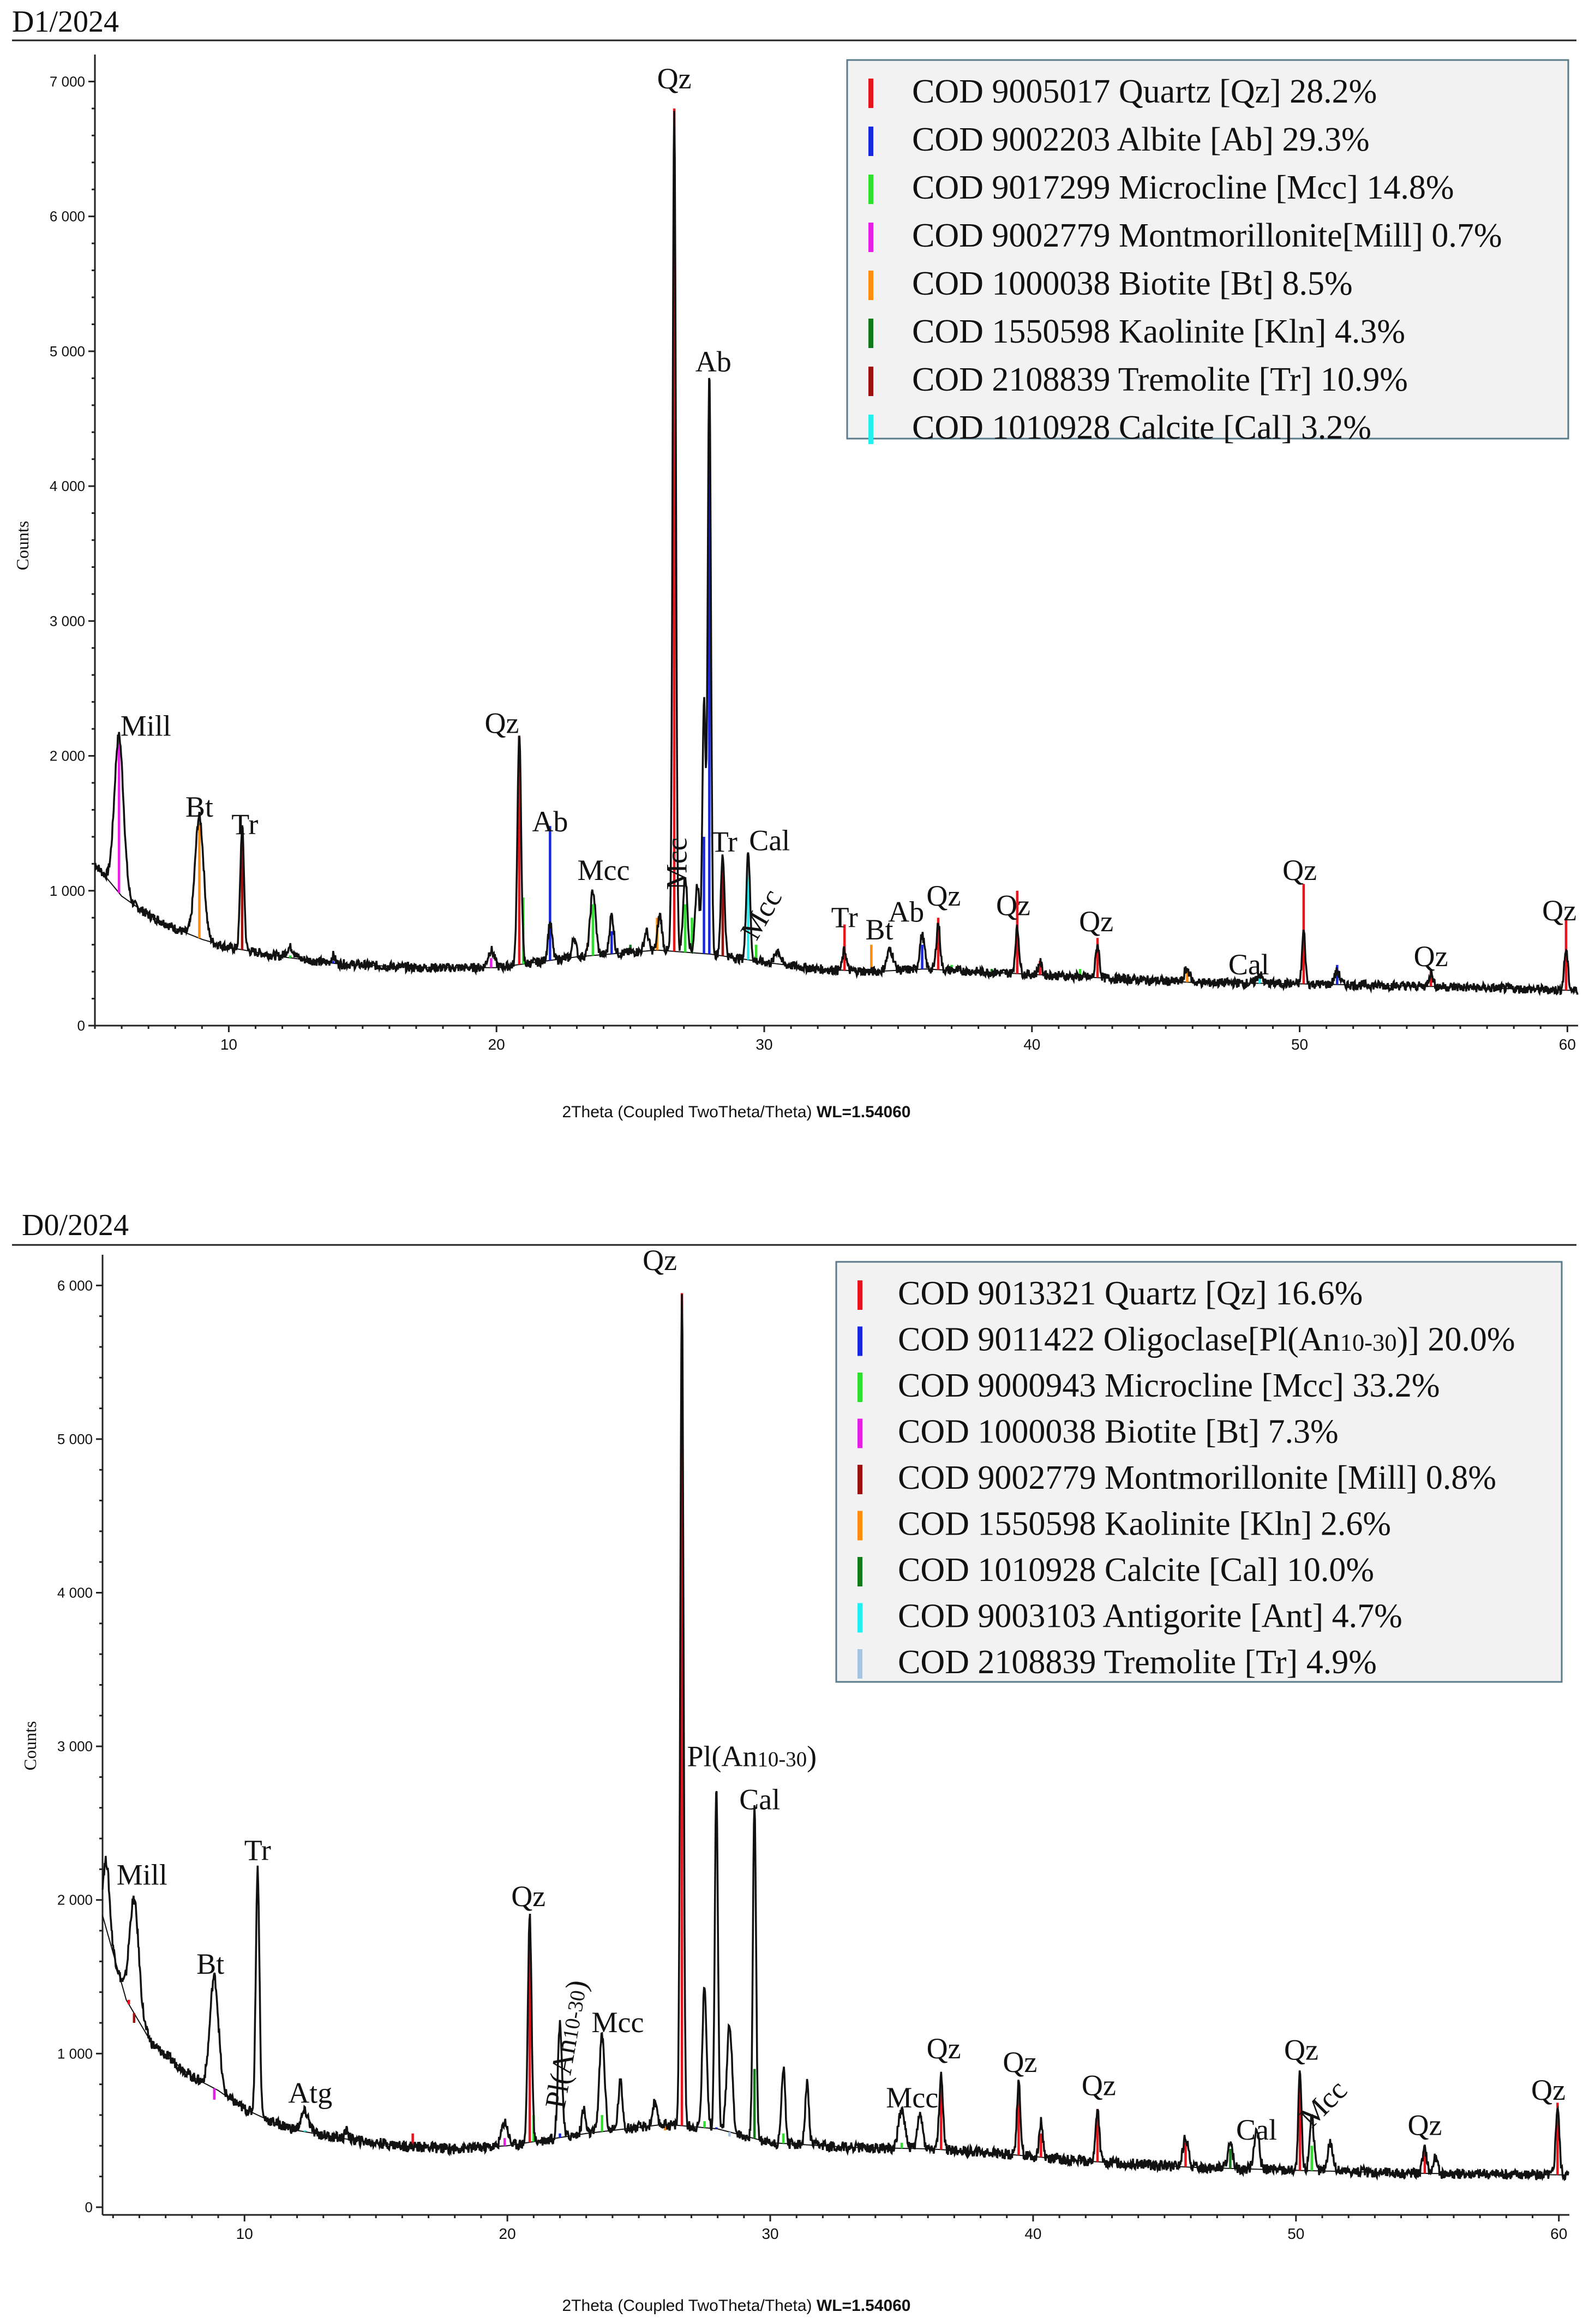  Describe the element at coordinates (310, 2092) in the screenshot. I see `peak-label: Atg` at that location.